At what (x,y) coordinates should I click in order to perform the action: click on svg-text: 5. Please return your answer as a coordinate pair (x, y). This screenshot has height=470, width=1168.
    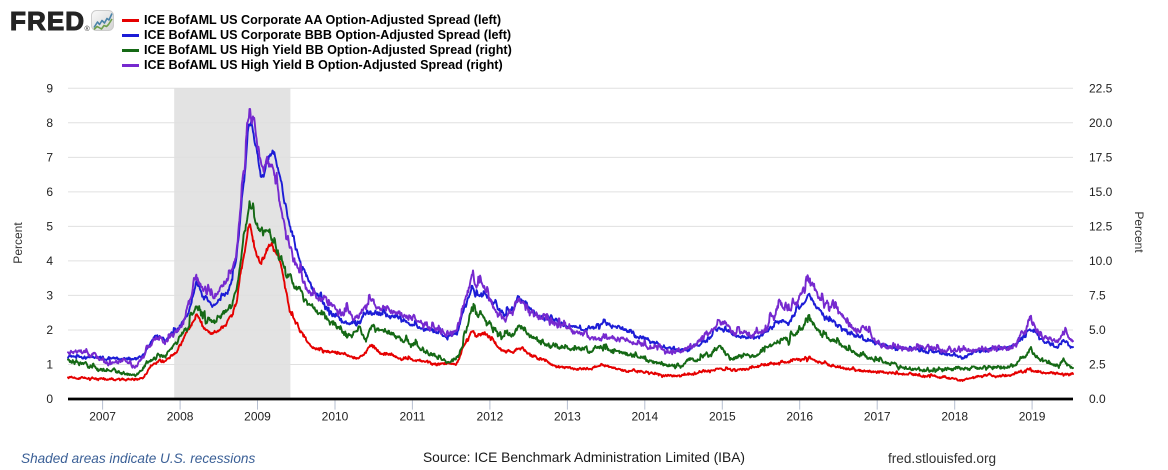
    Looking at the image, I should click on (49, 227).